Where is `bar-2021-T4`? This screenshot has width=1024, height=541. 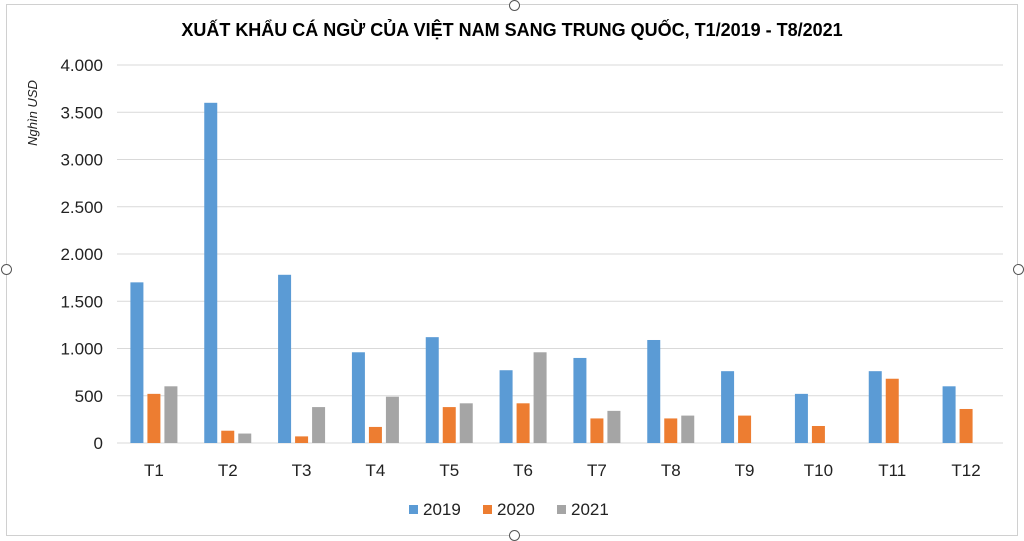 bar-2021-T4 is located at coordinates (392, 419).